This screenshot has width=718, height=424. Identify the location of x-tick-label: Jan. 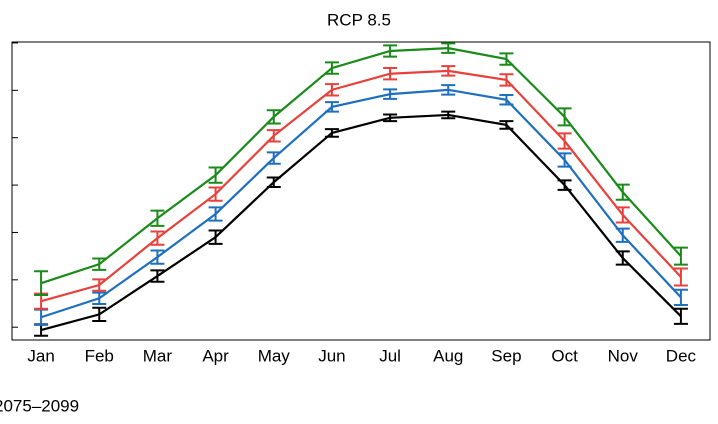
(40, 355).